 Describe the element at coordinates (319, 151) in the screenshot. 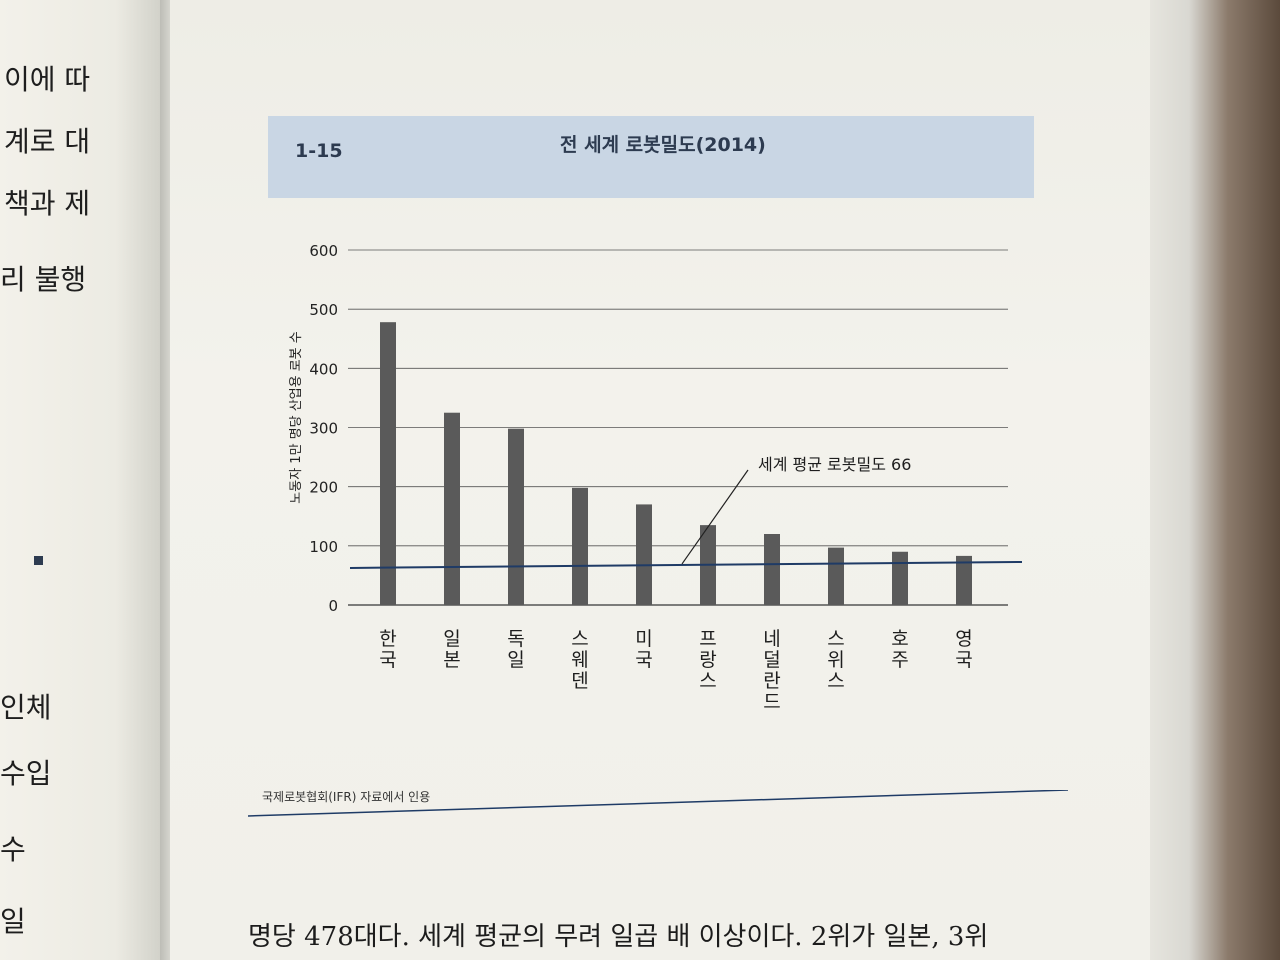

I see `figure-number: 1-15` at that location.